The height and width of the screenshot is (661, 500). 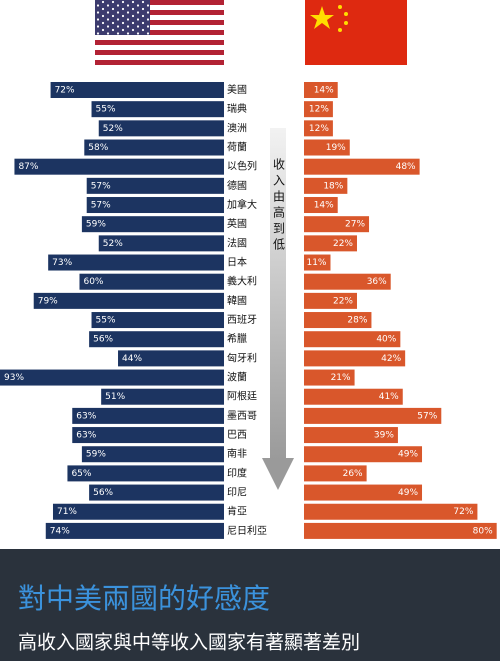 What do you see at coordinates (377, 282) in the screenshot?
I see `value-label: 36%` at bounding box center [377, 282].